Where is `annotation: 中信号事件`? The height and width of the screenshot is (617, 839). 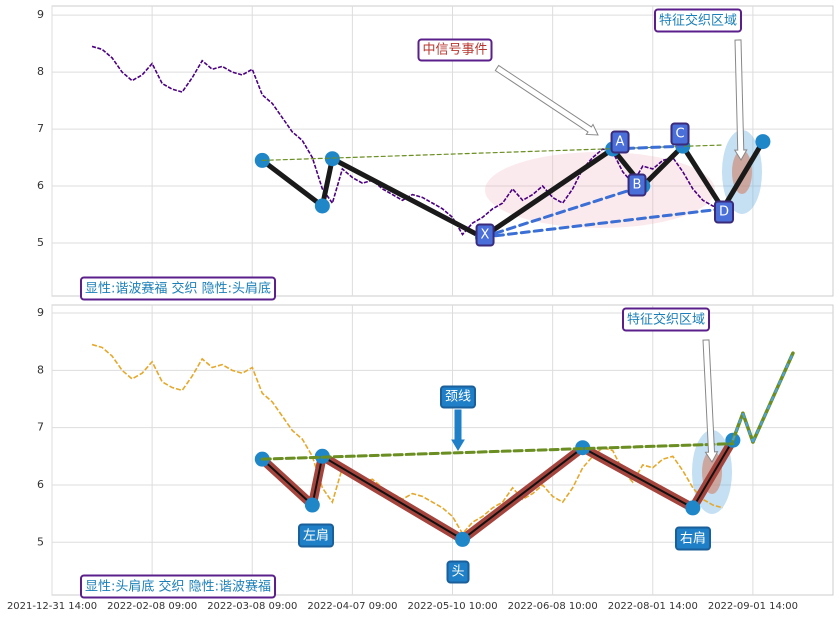
annotation: 中信号事件 is located at coordinates (454, 50).